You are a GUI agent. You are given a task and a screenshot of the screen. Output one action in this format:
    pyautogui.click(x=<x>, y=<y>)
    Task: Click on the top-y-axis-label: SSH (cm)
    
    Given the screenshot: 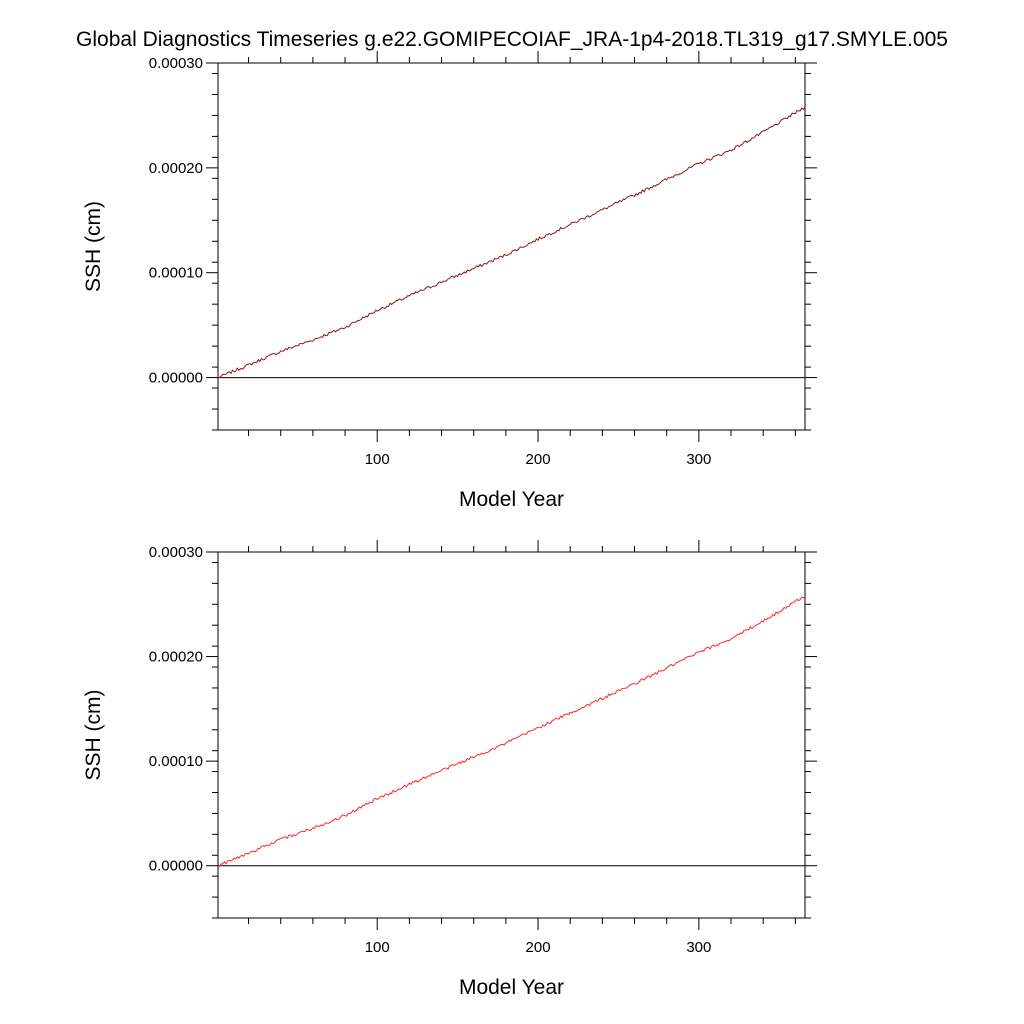 What is the action you would take?
    pyautogui.click(x=93, y=246)
    